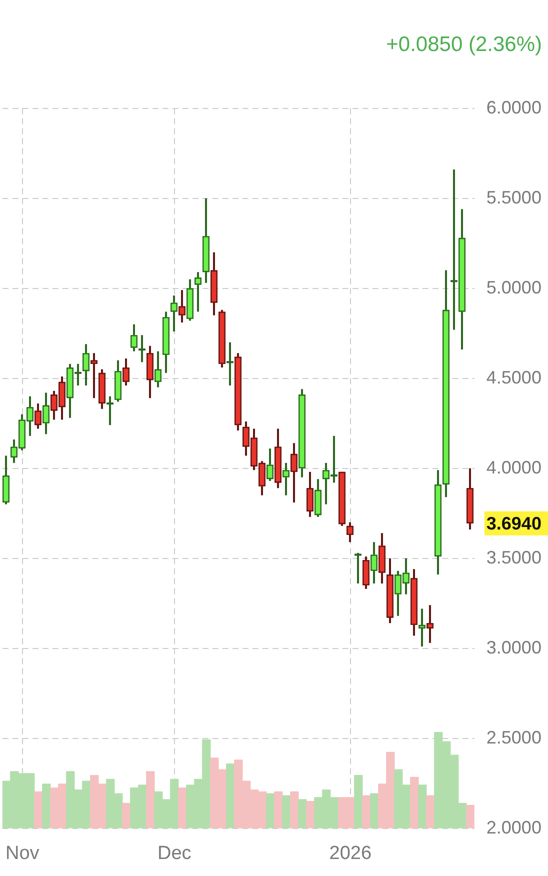 Image resolution: width=548 pixels, height=876 pixels. What do you see at coordinates (464, 44) in the screenshot?
I see `chart-title: +0.0850 (2.36%)` at bounding box center [464, 44].